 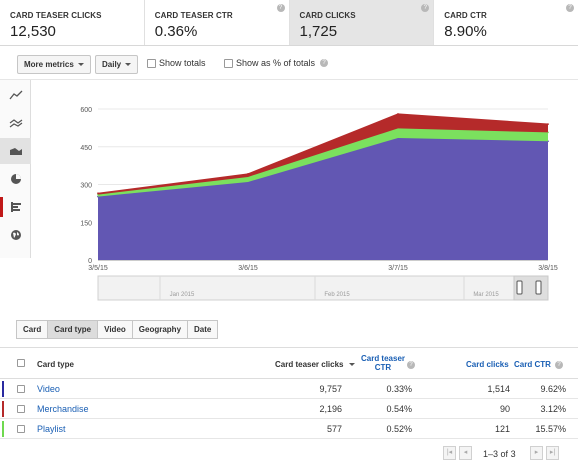 I want to click on metric-value: 12,530, so click(x=33, y=31).